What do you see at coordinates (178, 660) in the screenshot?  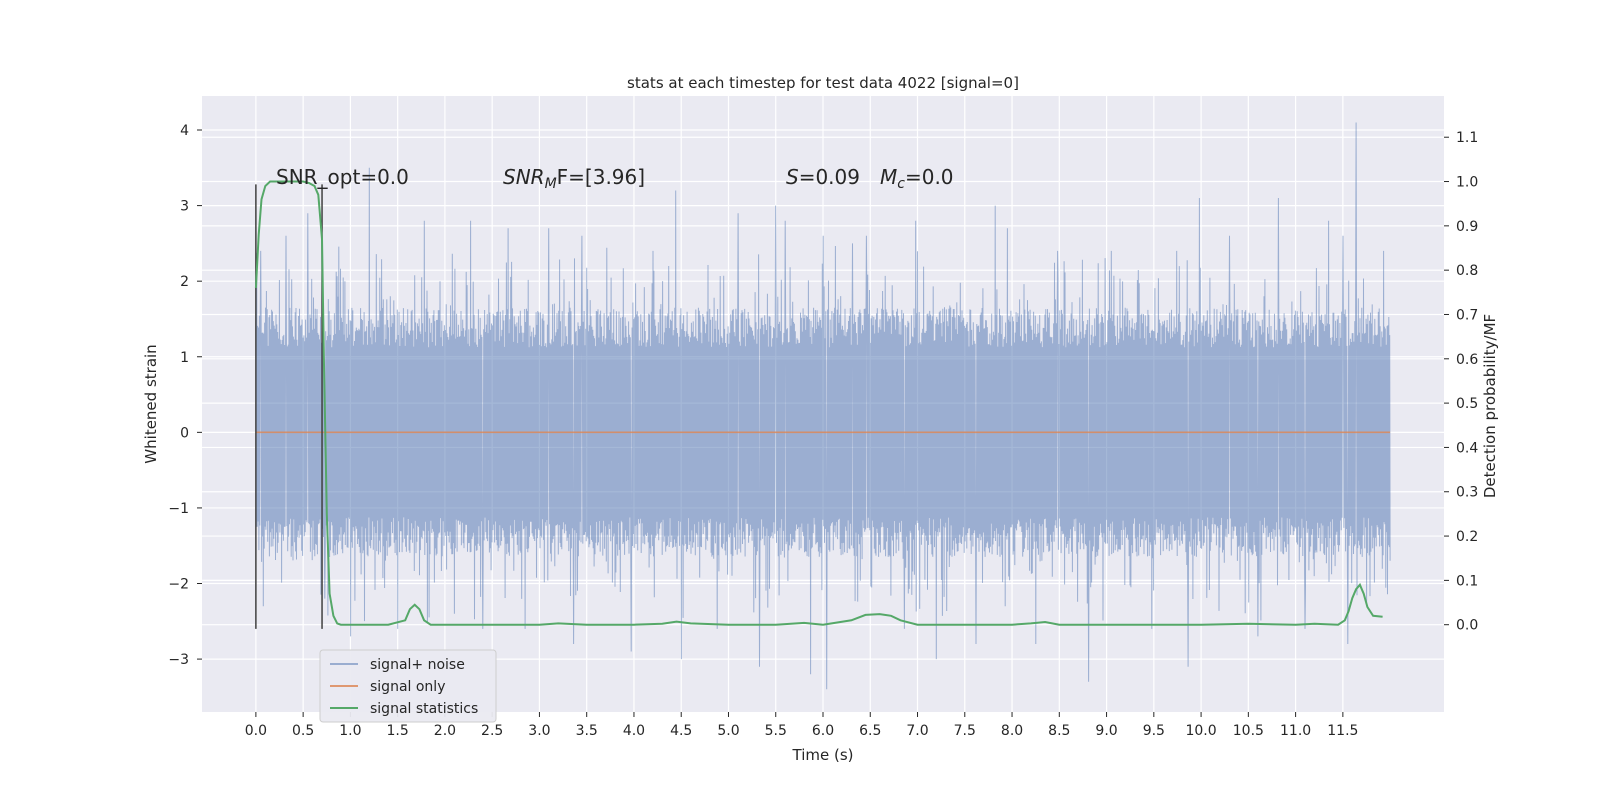 I see `y-tick-label: −3` at bounding box center [178, 660].